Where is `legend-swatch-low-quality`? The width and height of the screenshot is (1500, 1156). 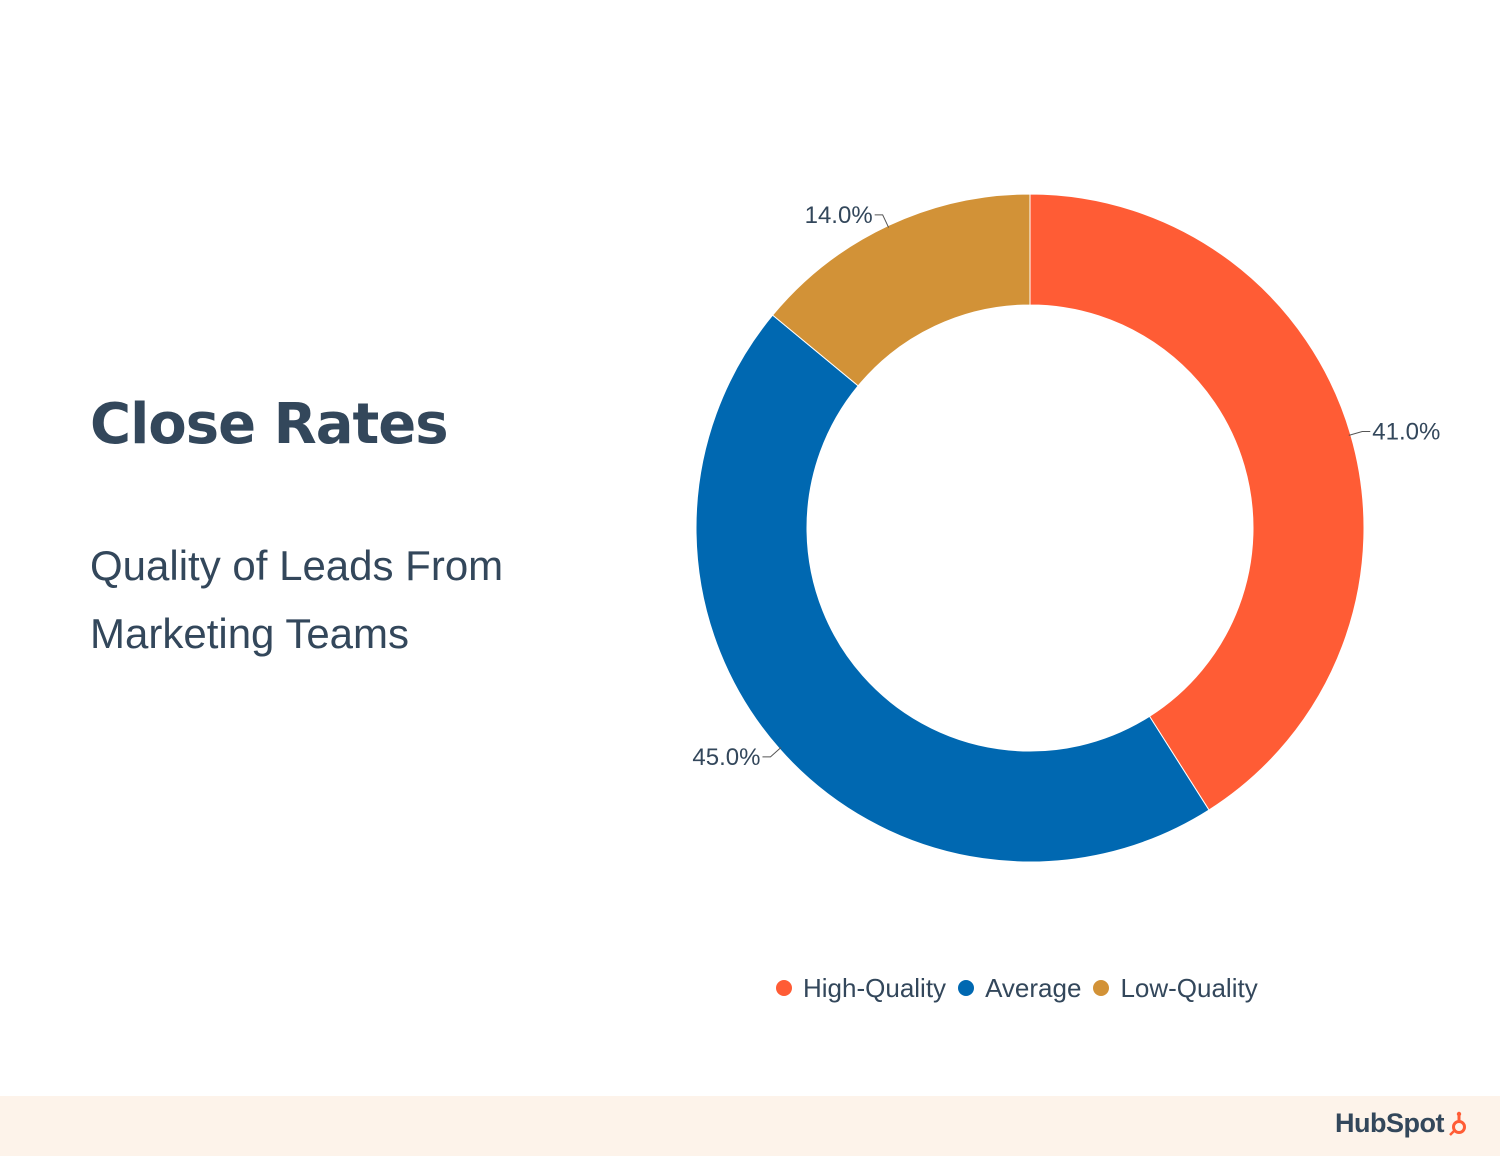 legend-swatch-low-quality is located at coordinates (1101, 988).